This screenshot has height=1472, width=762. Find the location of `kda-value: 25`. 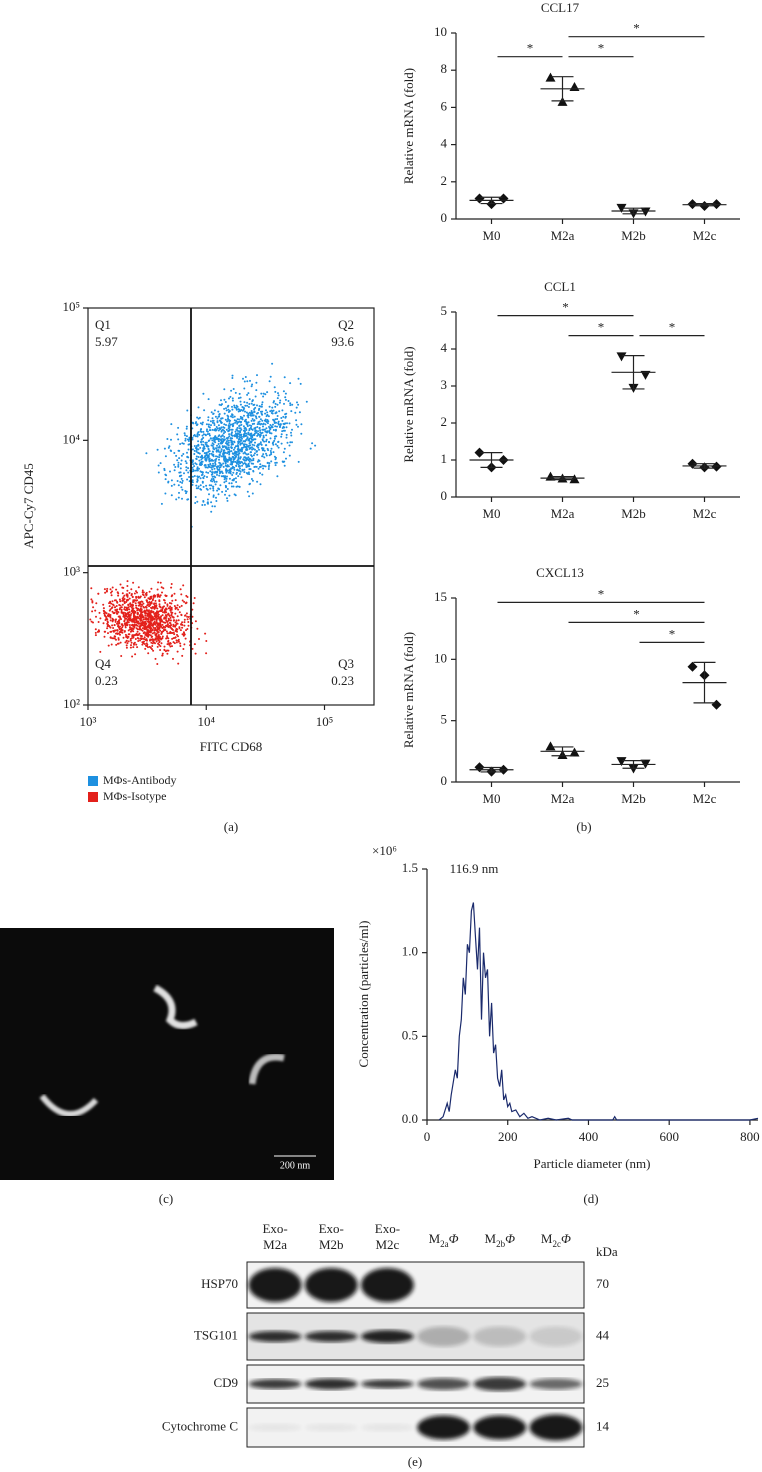

kda-value: 25 is located at coordinates (602, 1382).